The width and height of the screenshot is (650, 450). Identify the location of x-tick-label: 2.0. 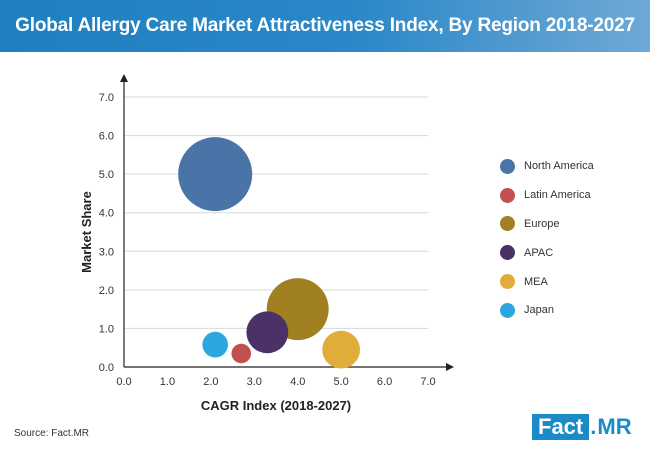
(210, 382).